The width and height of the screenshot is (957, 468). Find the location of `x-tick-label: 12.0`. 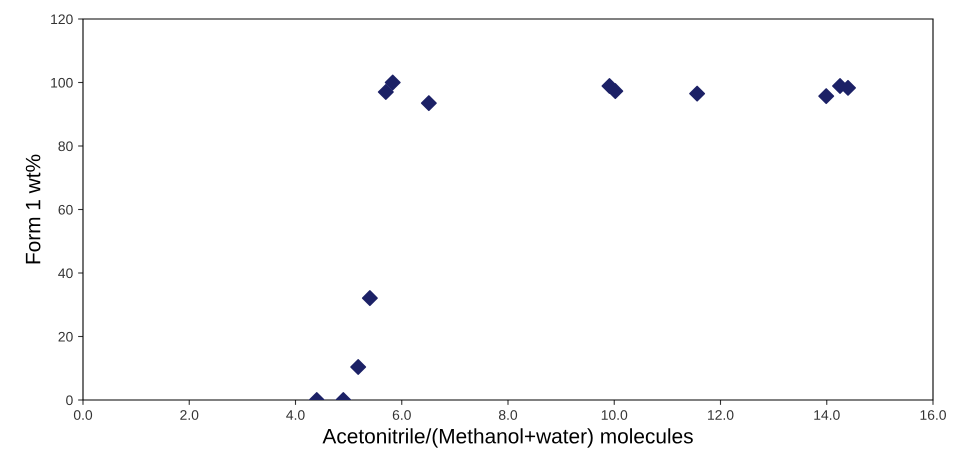

x-tick-label: 12.0 is located at coordinates (721, 415).